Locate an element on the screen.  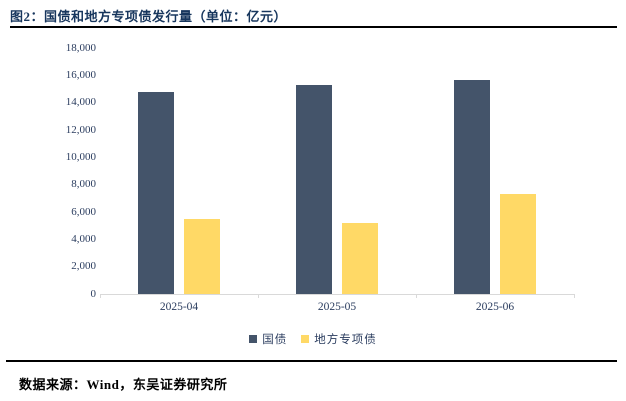
y-tick-label: 14,000 is located at coordinates (80, 102).